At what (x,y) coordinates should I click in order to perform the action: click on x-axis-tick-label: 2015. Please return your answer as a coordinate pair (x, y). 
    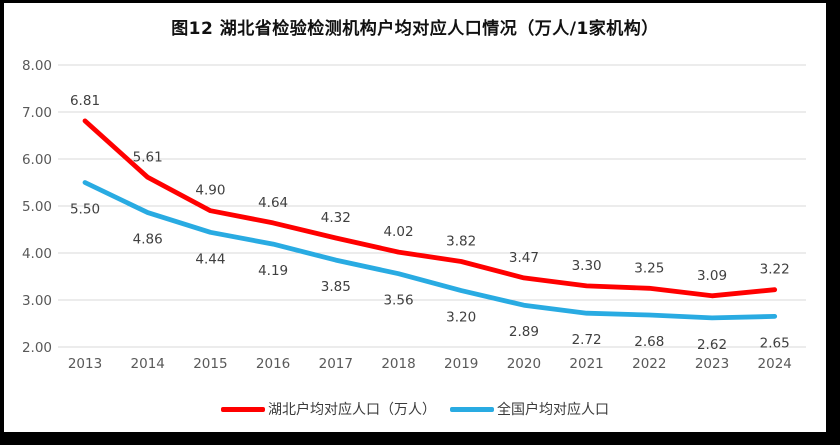
    Looking at the image, I should click on (210, 364).